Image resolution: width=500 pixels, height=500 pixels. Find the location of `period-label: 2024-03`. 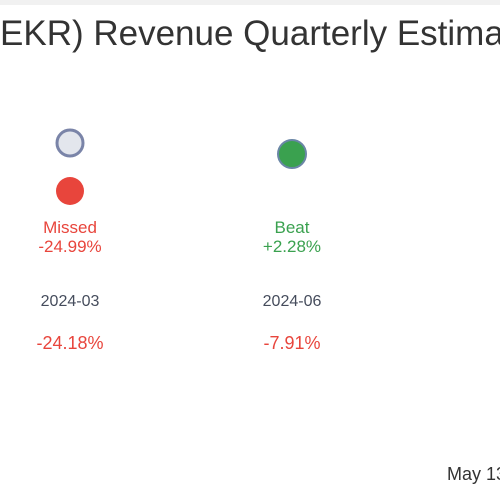

period-label: 2024-03 is located at coordinates (70, 301).